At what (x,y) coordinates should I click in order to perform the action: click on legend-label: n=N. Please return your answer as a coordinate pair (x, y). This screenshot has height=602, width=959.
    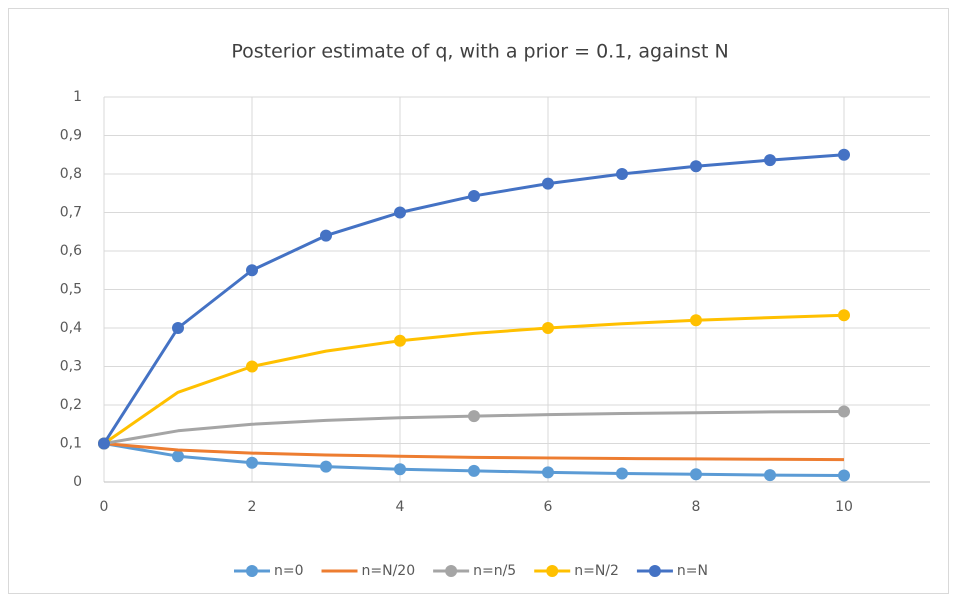
    Looking at the image, I should click on (692, 571).